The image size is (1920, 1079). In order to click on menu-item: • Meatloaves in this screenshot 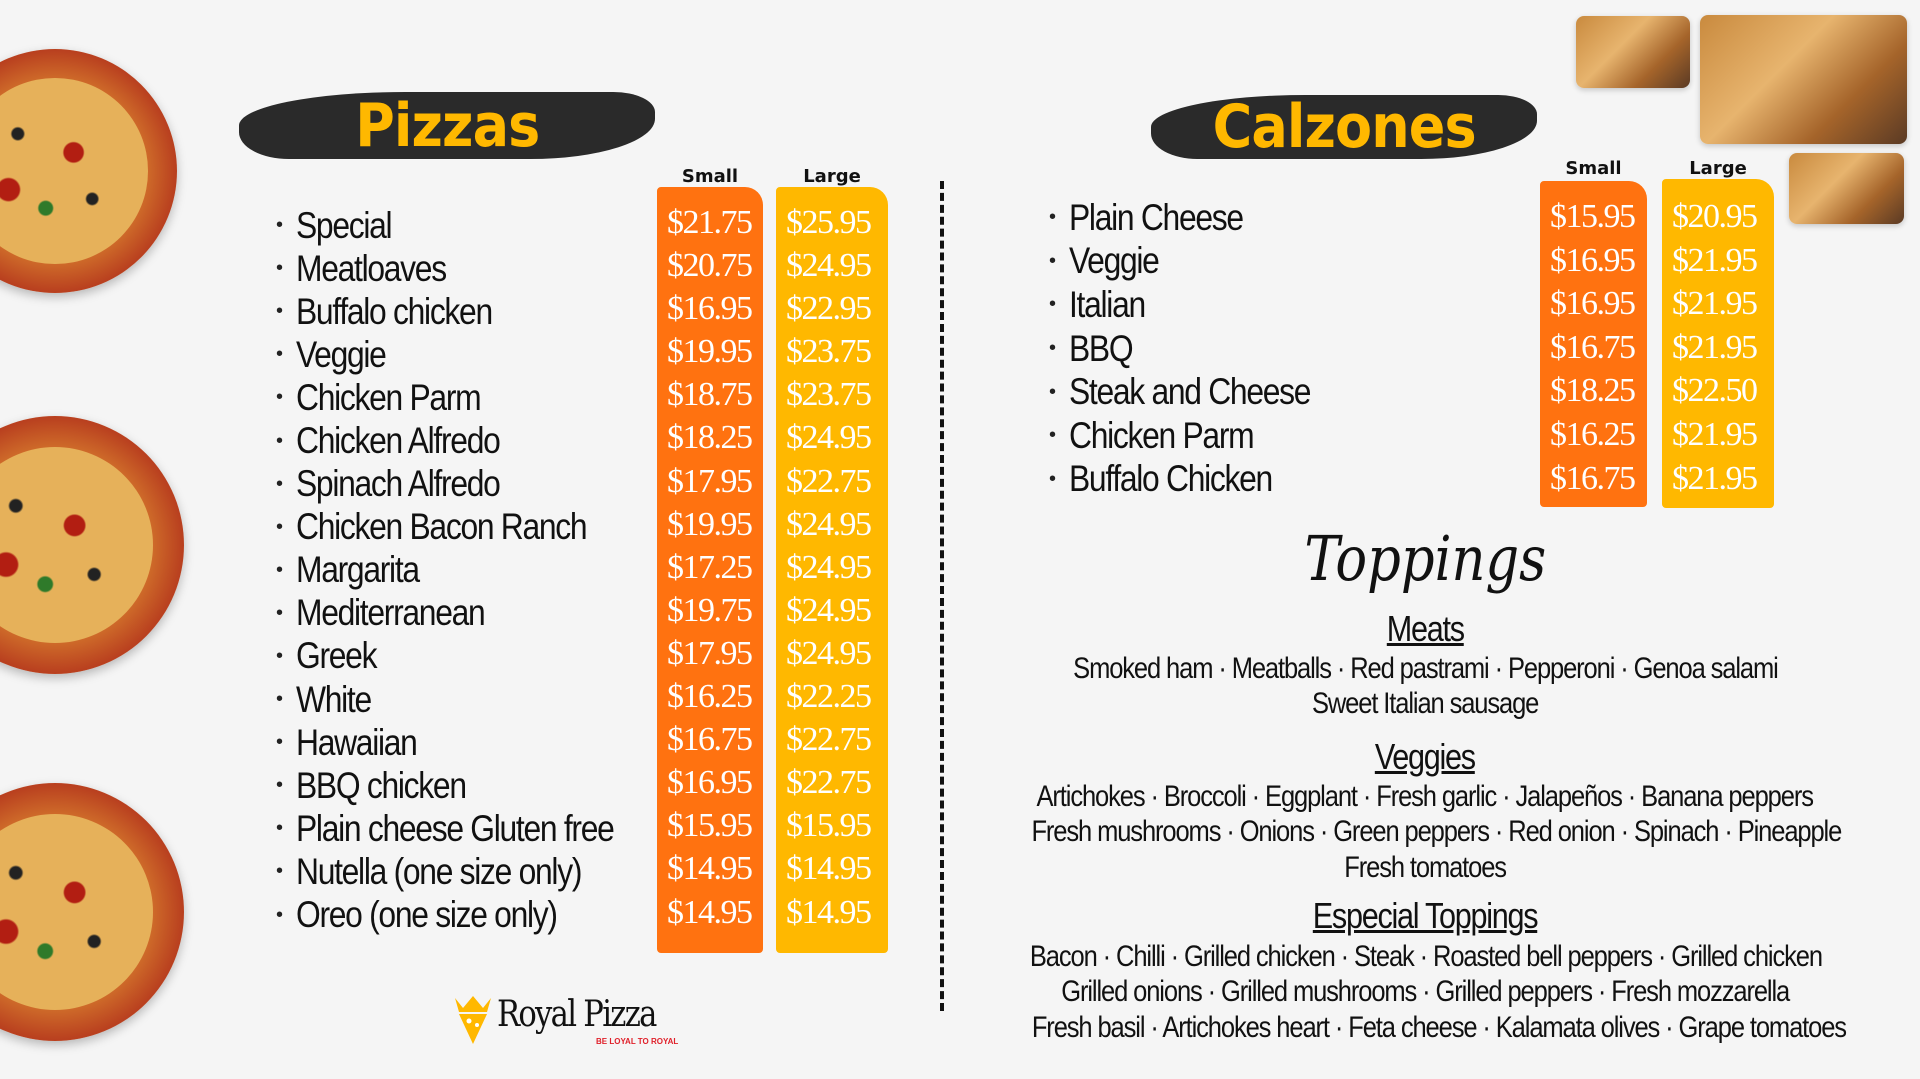, I will do `click(470, 268)`.